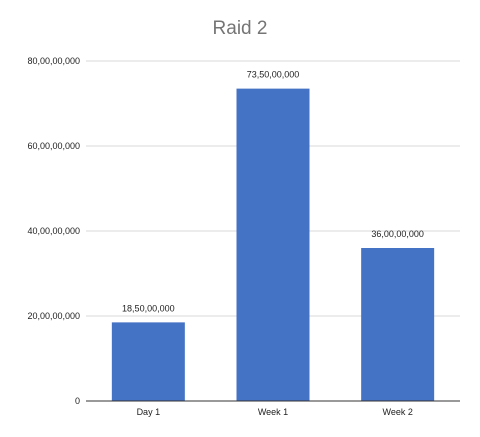 The width and height of the screenshot is (480, 437). Describe the element at coordinates (53, 316) in the screenshot. I see `y-tick-label: 20,00,00,000` at that location.